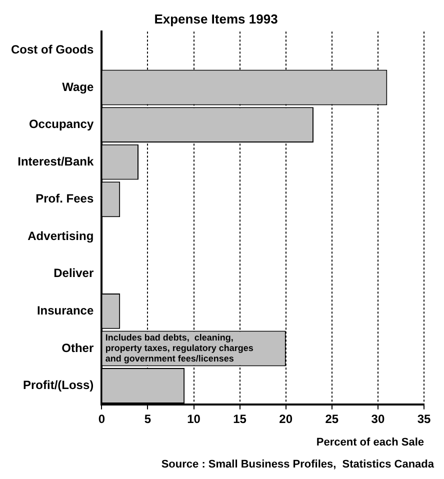  What do you see at coordinates (216, 18) in the screenshot?
I see `chart-title: Expense Items 1993` at bounding box center [216, 18].